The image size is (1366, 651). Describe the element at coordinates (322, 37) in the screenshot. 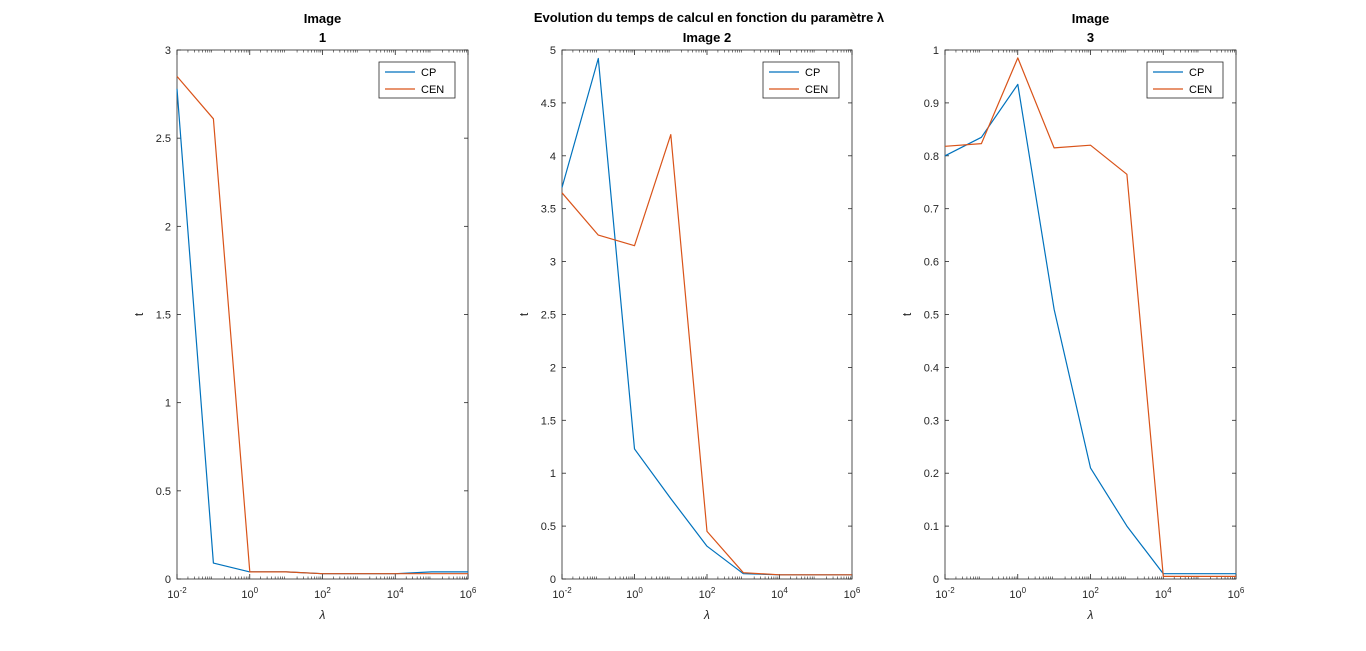

I see `subplot-title-line: 1` at that location.